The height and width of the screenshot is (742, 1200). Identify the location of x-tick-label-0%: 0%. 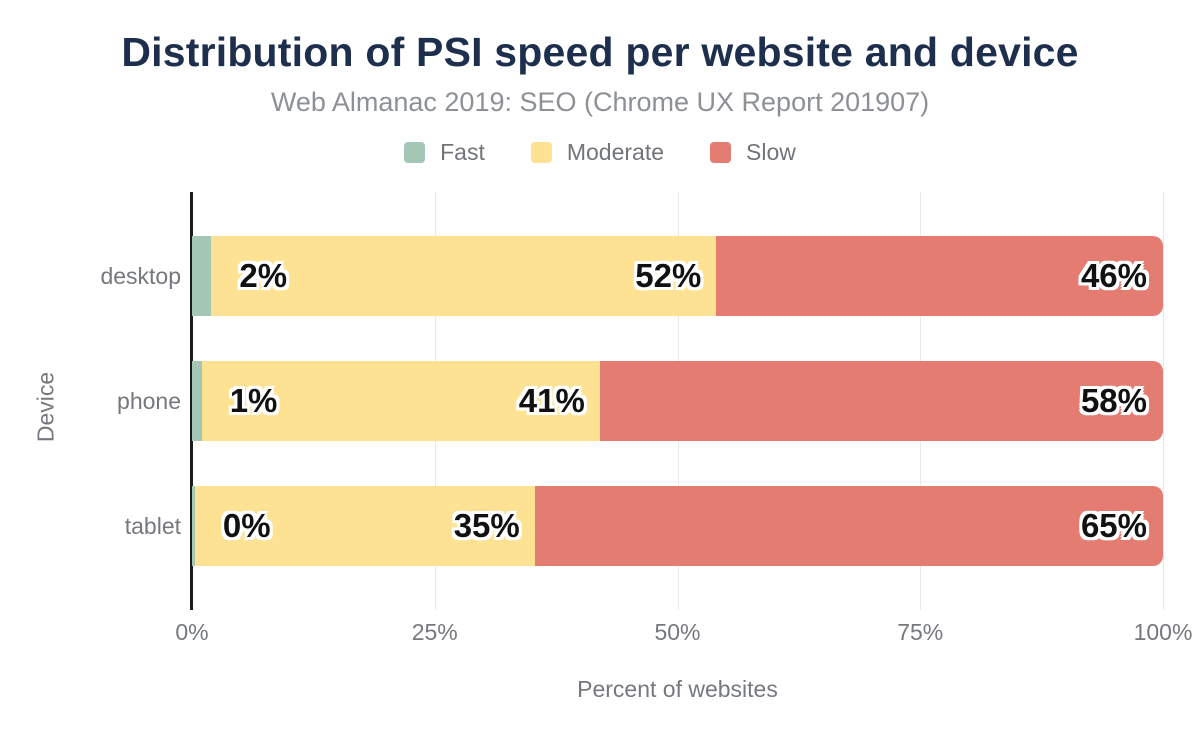
(192, 632).